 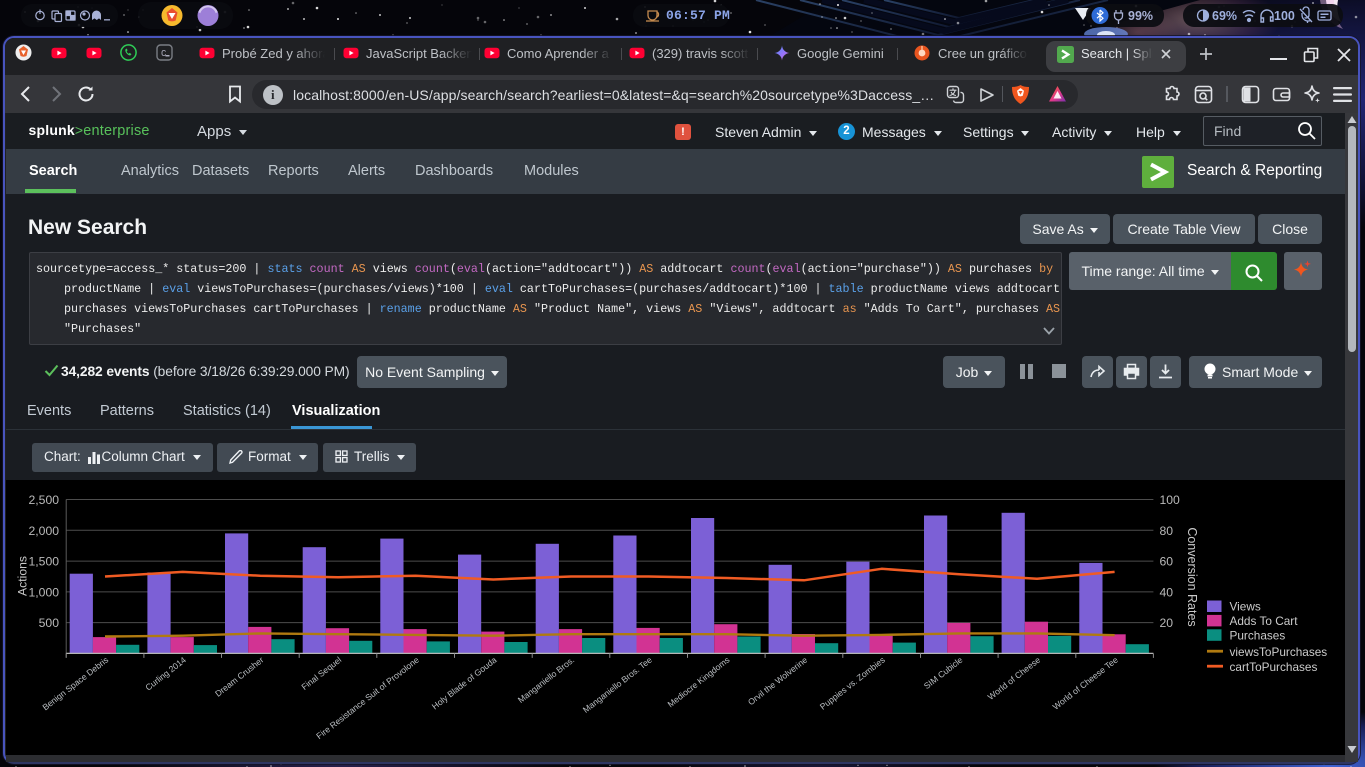 What do you see at coordinates (1192, 576) in the screenshot?
I see `svg-text: Conversion Rates` at bounding box center [1192, 576].